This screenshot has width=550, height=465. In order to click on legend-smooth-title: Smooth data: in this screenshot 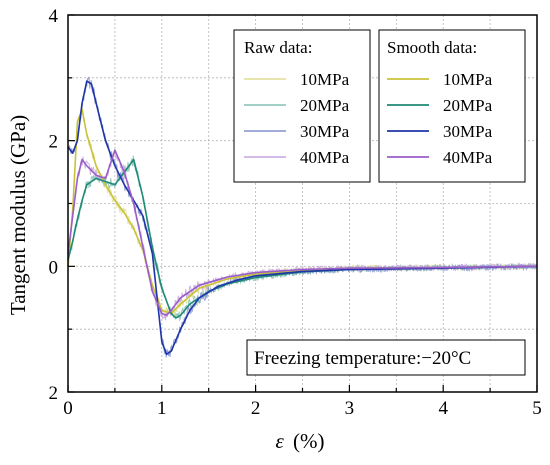, I will do `click(432, 47)`.